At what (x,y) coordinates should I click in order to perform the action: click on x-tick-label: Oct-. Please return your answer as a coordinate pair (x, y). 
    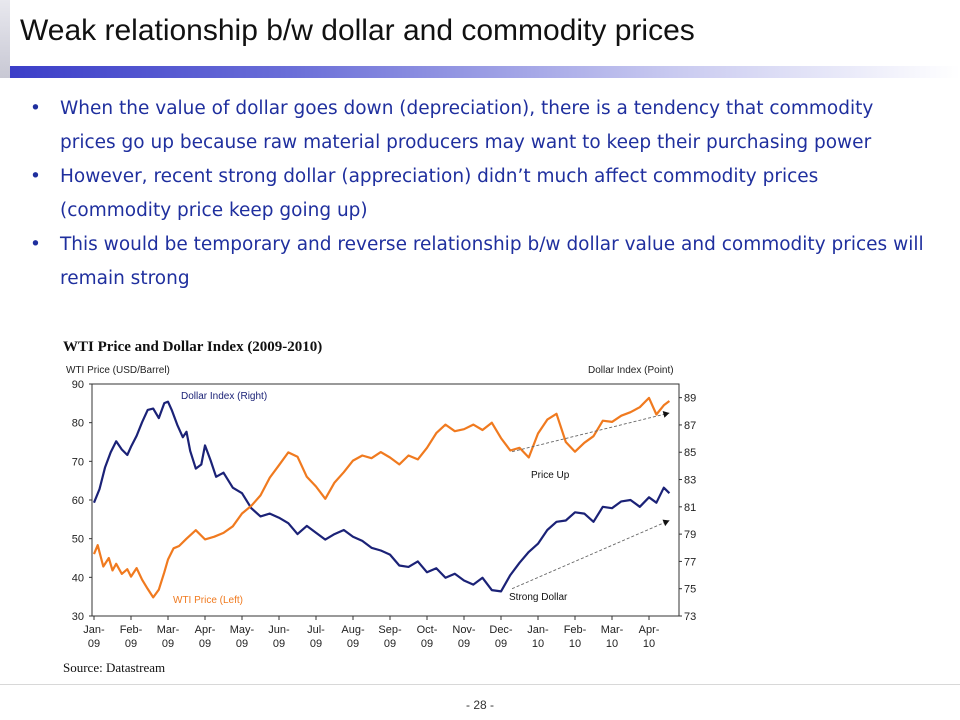
    Looking at the image, I should click on (427, 630).